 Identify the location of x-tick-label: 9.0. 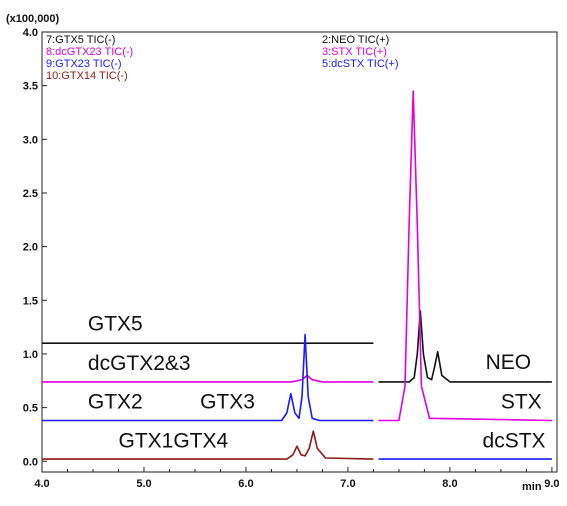
(551, 484).